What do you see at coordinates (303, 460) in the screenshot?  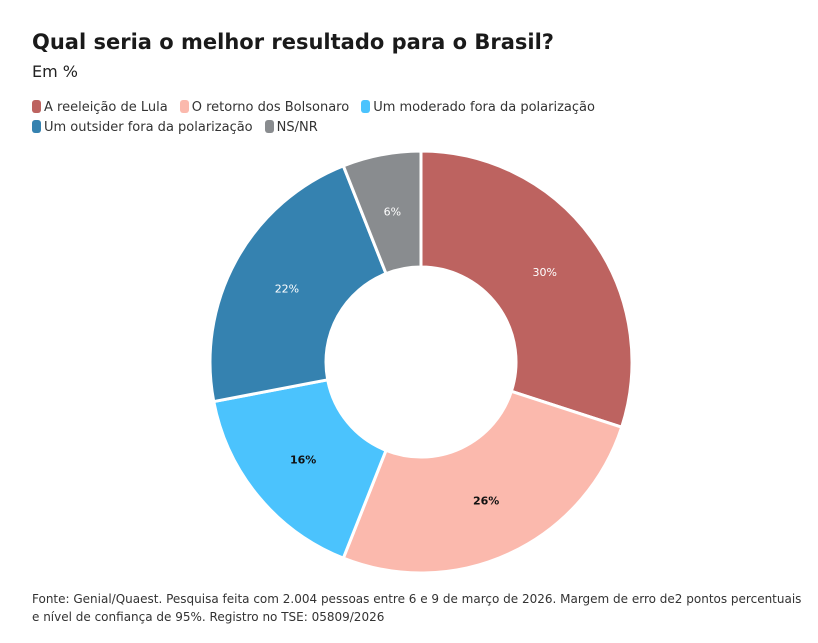 I see `data-label: 16%` at bounding box center [303, 460].